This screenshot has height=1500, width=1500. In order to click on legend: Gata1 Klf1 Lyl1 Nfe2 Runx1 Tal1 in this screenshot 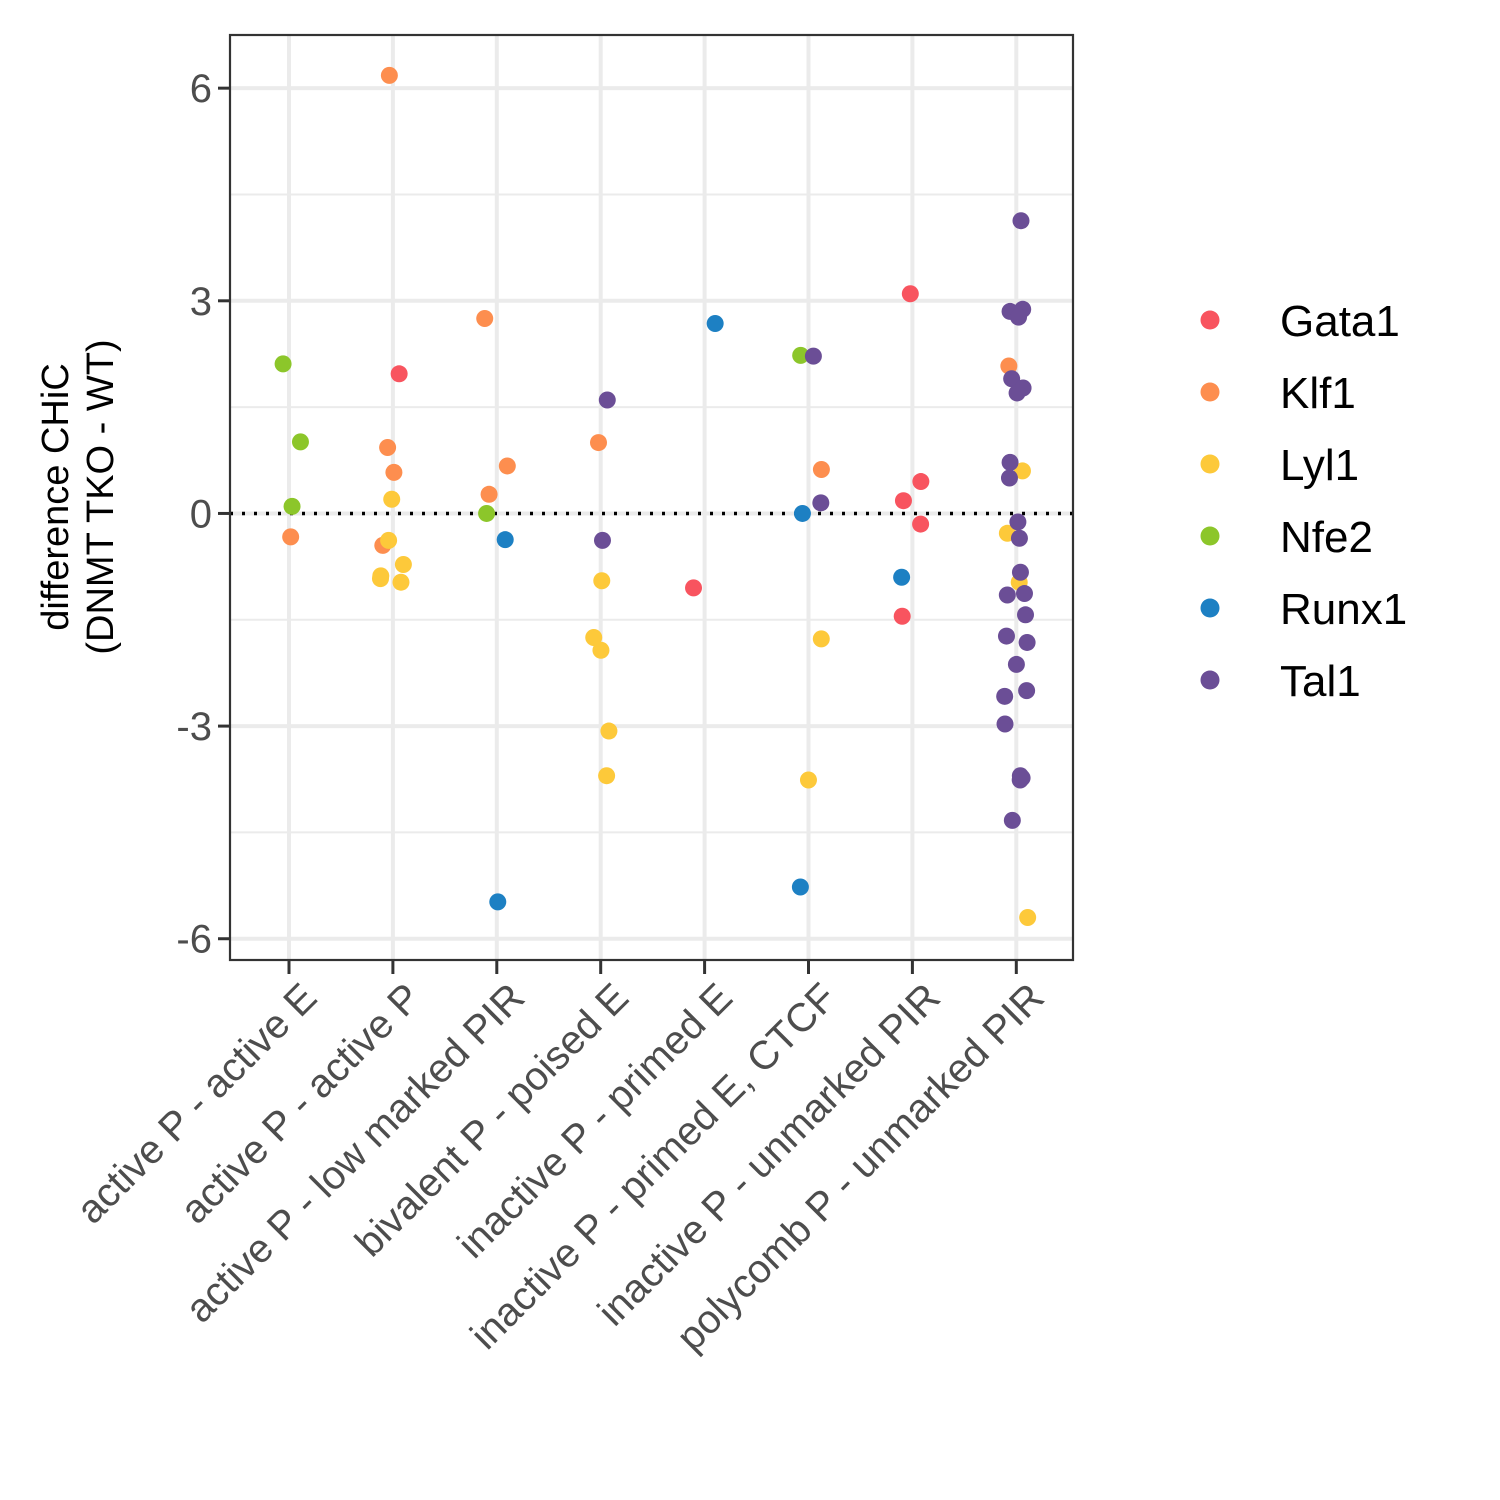, I will do `click(1303, 501)`.